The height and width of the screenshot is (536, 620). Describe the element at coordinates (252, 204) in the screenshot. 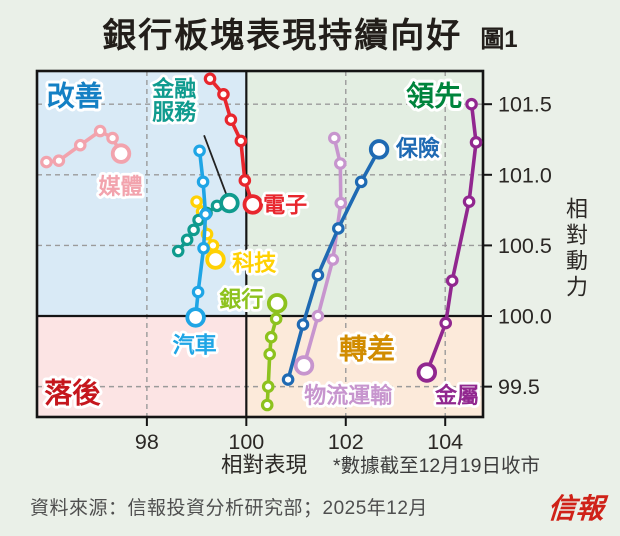

I see `series-electronics-head-point` at that location.